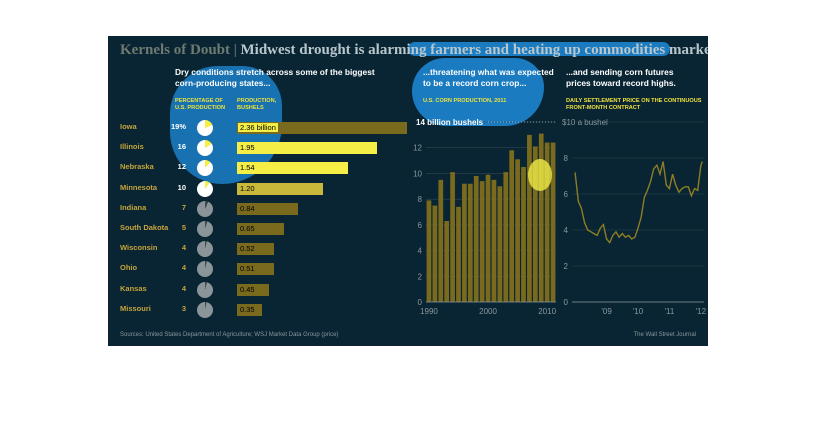  What do you see at coordinates (547, 311) in the screenshot?
I see `x-tick-label: 2010` at bounding box center [547, 311].